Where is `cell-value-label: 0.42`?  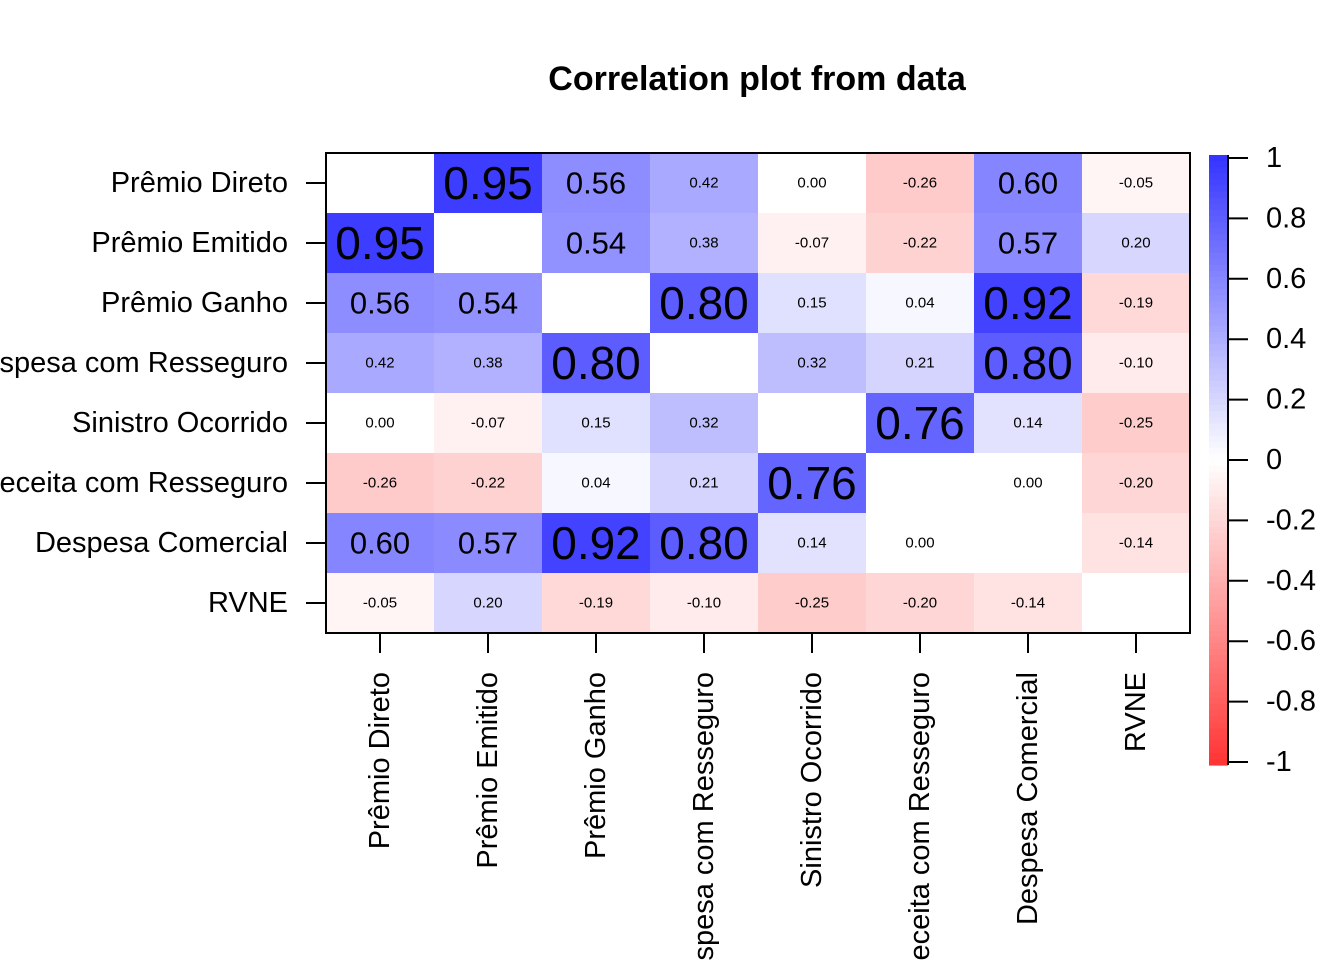 cell-value-label: 0.42 is located at coordinates (703, 183).